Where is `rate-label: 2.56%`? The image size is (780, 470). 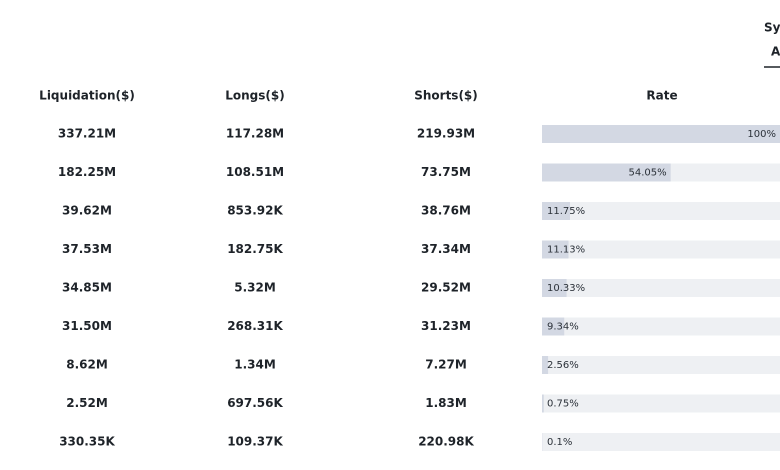
rate-label: 2.56% is located at coordinates (563, 365).